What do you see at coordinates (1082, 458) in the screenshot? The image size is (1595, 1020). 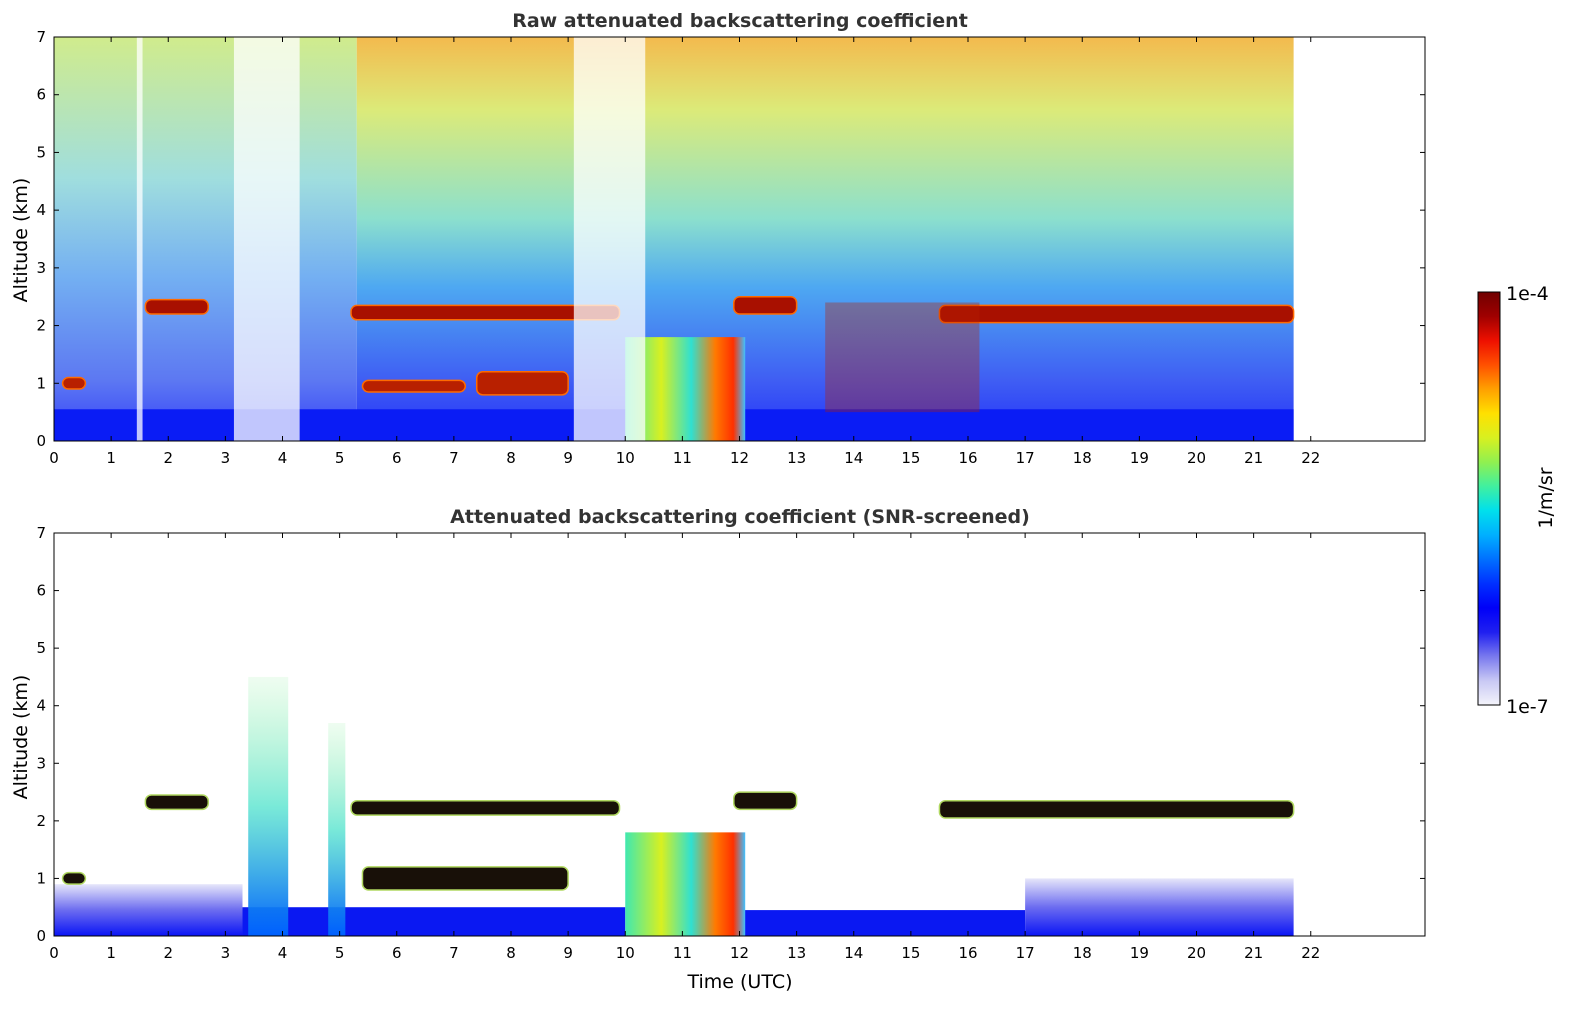 I see `x-tick-label: 18` at bounding box center [1082, 458].